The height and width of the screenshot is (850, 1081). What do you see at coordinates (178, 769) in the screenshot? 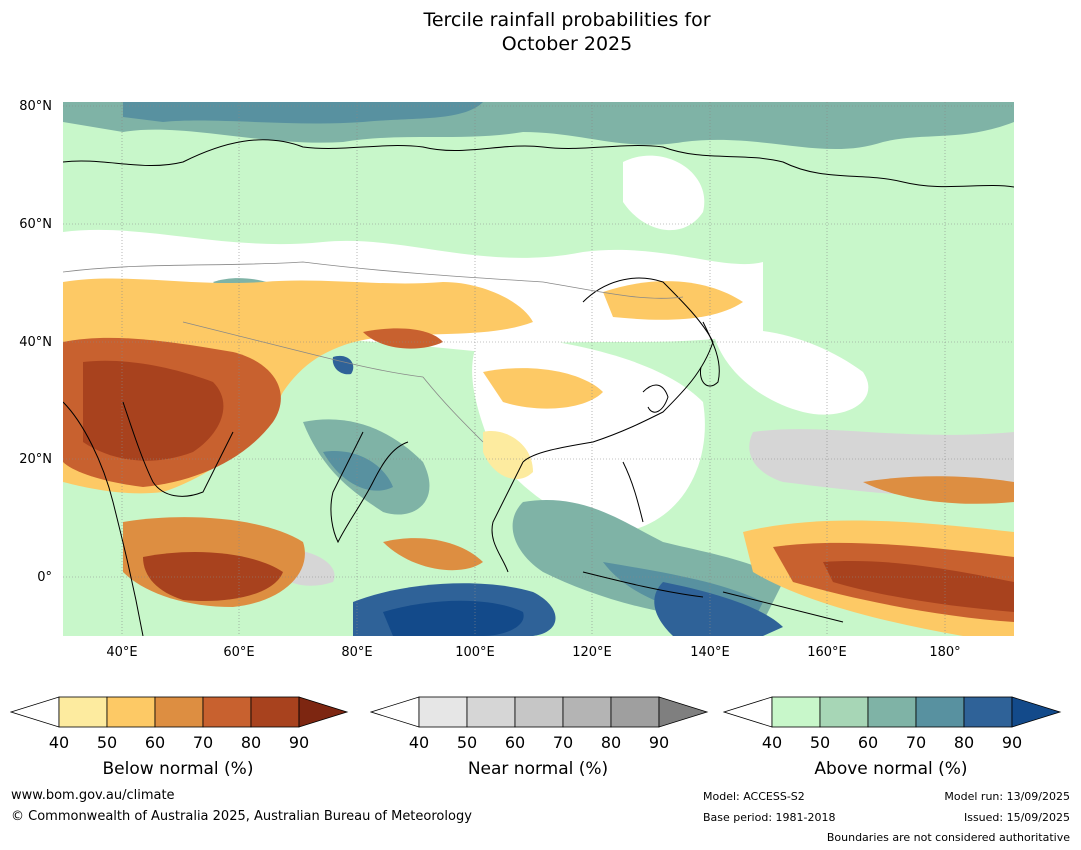
I see `below-normal-label: Below normal (%)` at bounding box center [178, 769].